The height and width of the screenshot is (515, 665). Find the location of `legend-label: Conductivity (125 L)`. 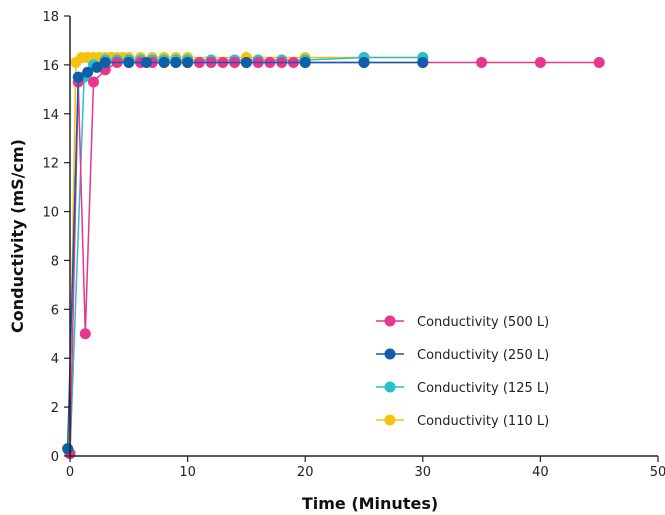

legend-label: Conductivity (125 L) is located at coordinates (483, 388).